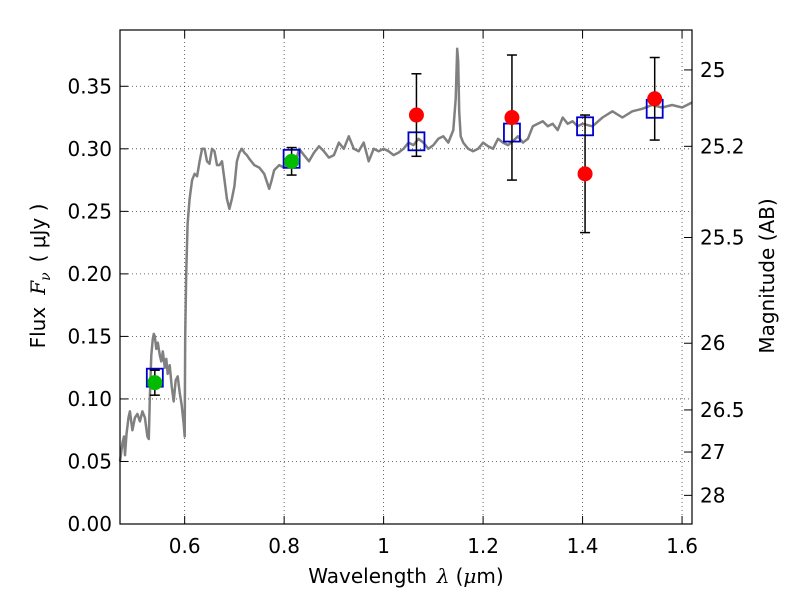 This screenshot has width=800, height=600. I want to click on magnitude-tick-label: 26, so click(712, 343).